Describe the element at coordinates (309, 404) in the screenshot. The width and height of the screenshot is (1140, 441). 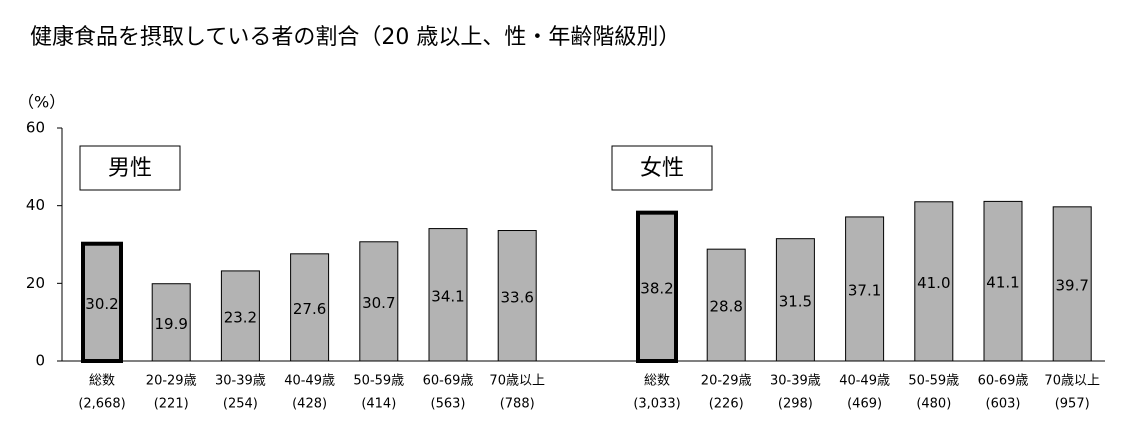
I see `sample-size: (428)` at that location.